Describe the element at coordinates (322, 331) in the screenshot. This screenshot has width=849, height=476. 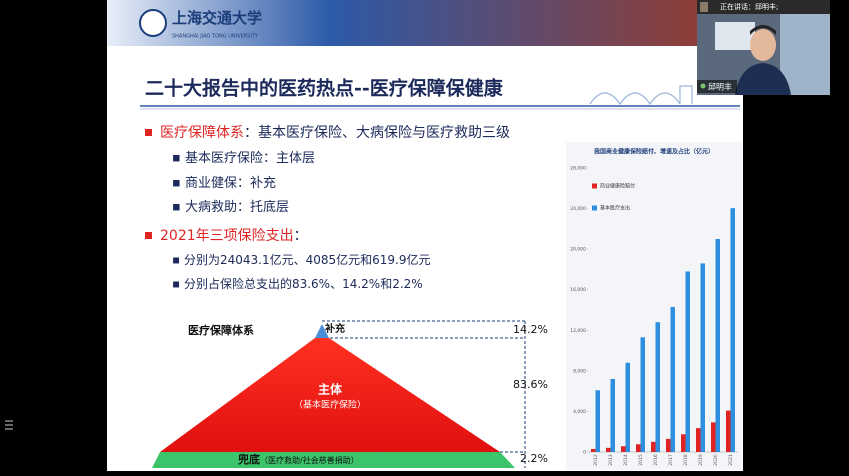
I see `pyramid-top` at that location.